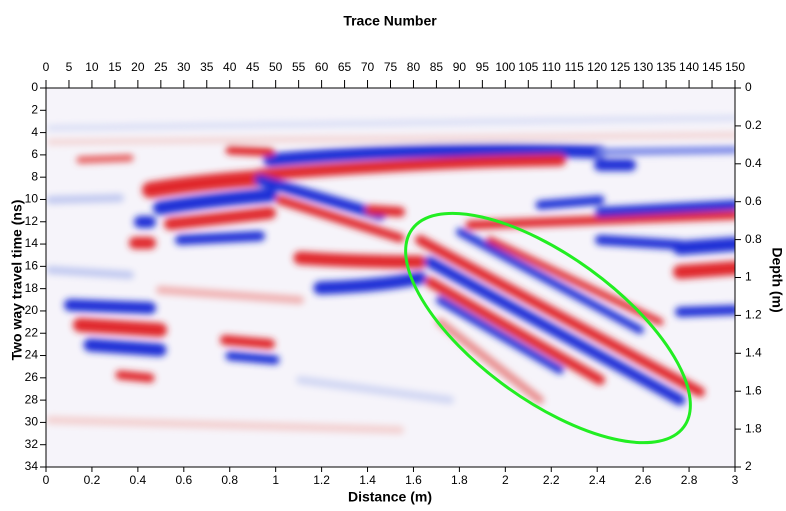 The height and width of the screenshot is (511, 786). I want to click on y-tick-label: 10, so click(32, 199).